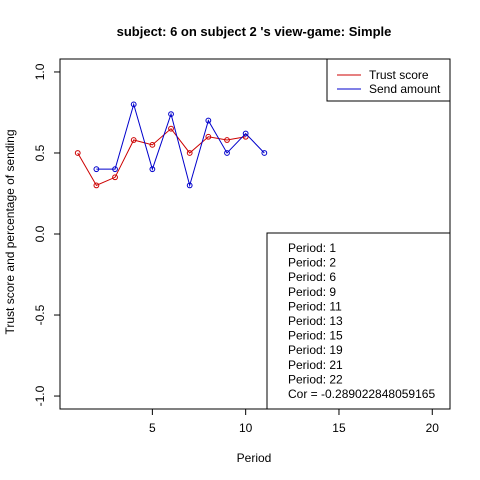  What do you see at coordinates (152, 428) in the screenshot?
I see `x-tick-label: 5` at bounding box center [152, 428].